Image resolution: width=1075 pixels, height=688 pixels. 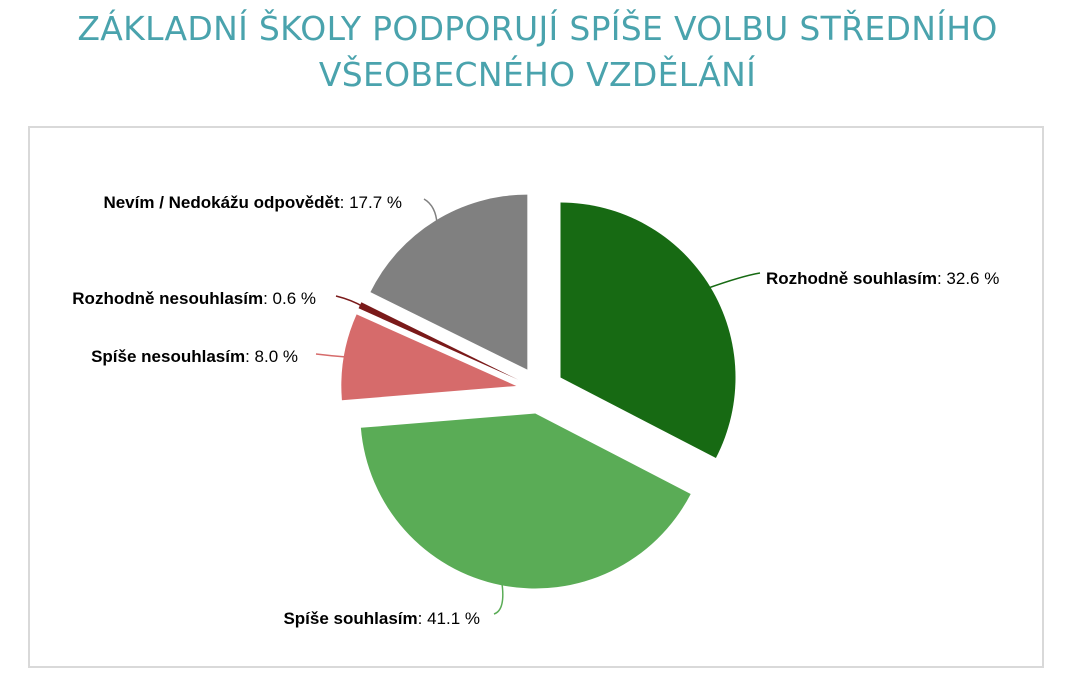 I want to click on slice-label-value: : 17.7 %, so click(x=371, y=202).